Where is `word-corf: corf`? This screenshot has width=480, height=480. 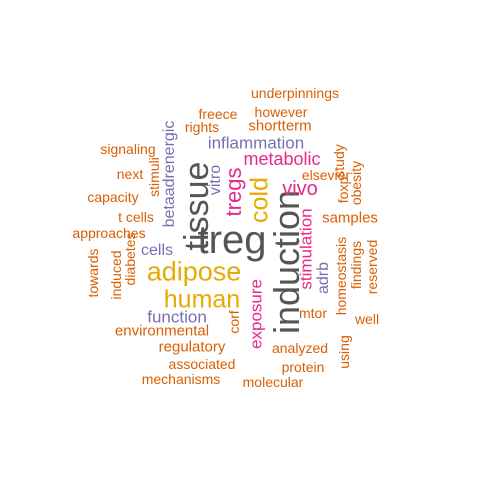
word-corf: corf is located at coordinates (234, 322).